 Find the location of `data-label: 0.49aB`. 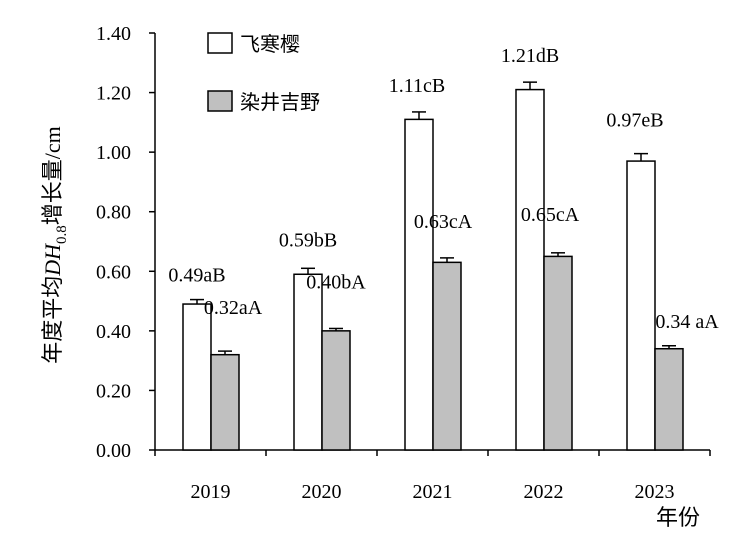

data-label: 0.49aB is located at coordinates (196, 276).